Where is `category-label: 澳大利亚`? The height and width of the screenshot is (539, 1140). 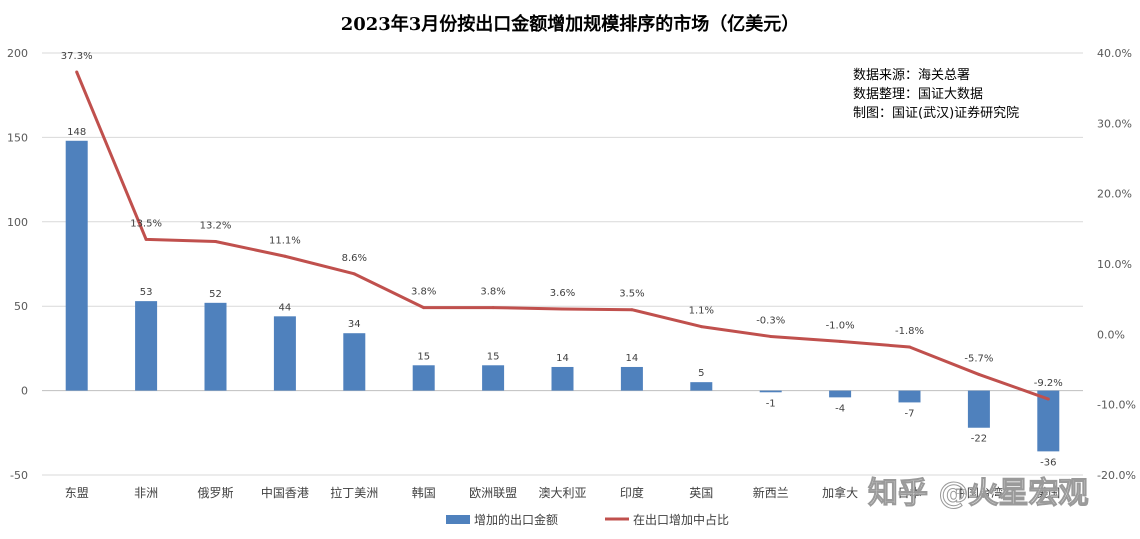 category-label: 澳大利亚 is located at coordinates (562, 493).